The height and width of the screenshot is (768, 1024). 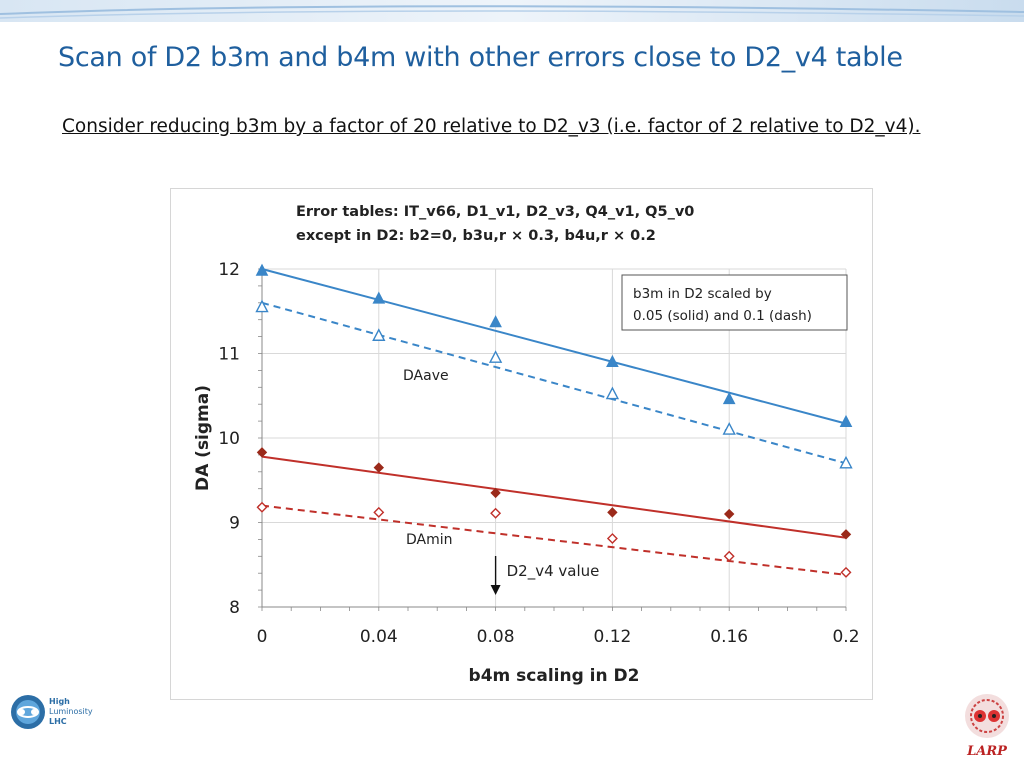 What do you see at coordinates (58, 721) in the screenshot?
I see `logo-left-line-3: LHC` at bounding box center [58, 721].